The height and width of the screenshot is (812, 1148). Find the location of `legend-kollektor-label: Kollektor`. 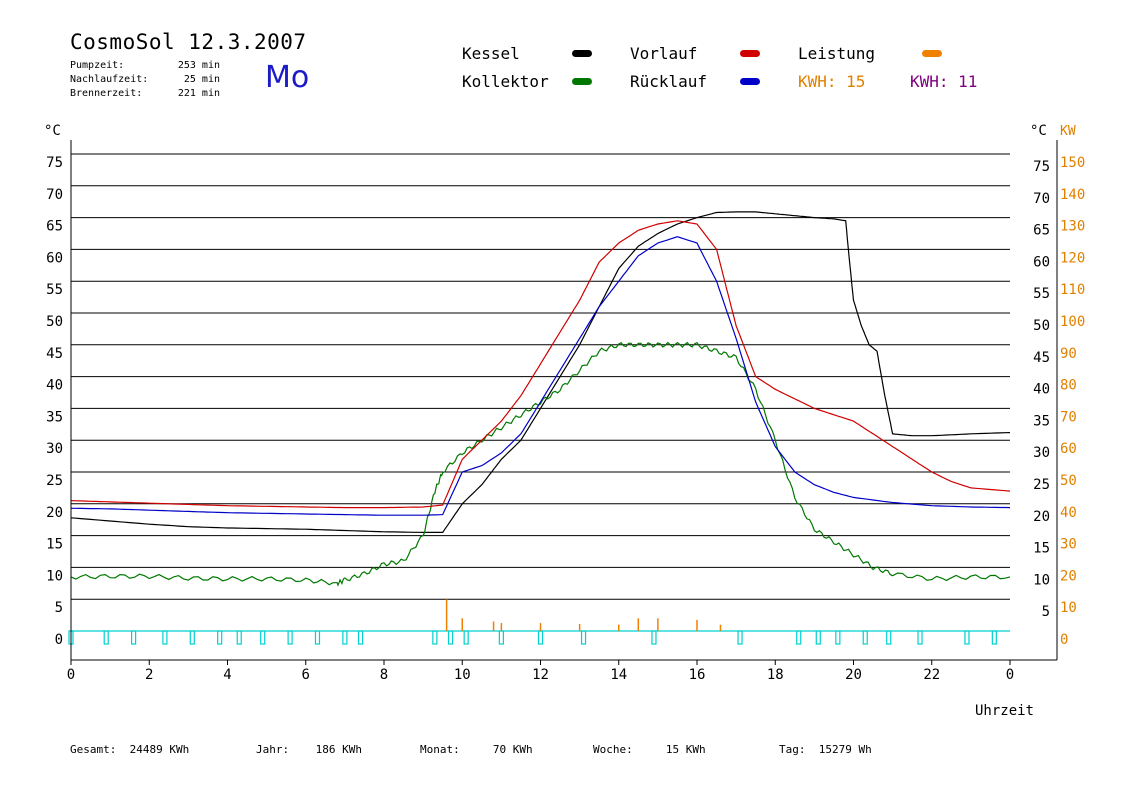

legend-kollektor-label: Kollektor is located at coordinates (505, 81).